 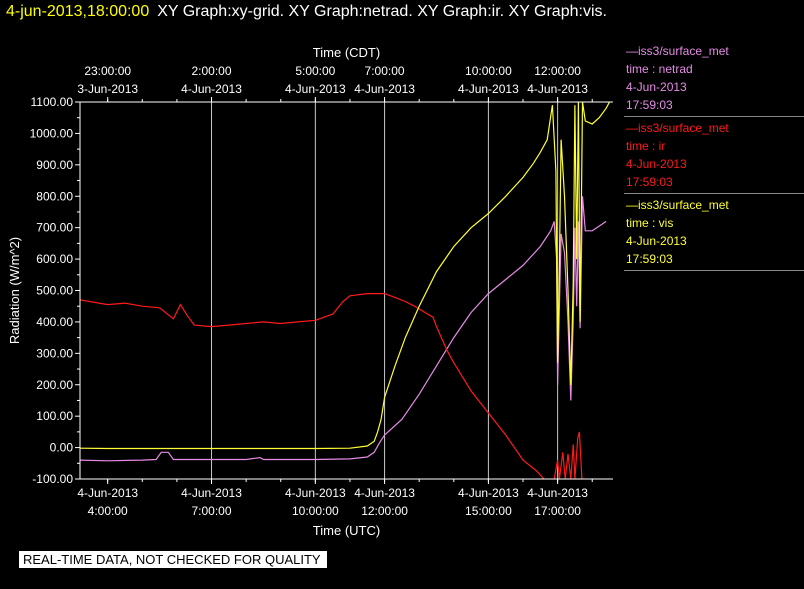 I want to click on quality-warning-banner: REAL-TIME DATA, NOT CHECKED FOR QUALITY, so click(x=173, y=559).